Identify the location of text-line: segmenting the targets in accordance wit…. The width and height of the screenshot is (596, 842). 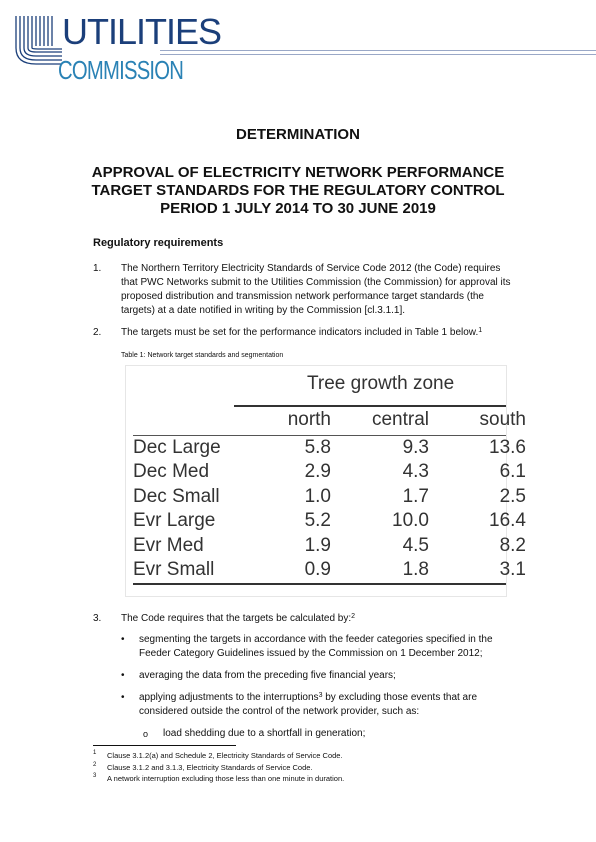
(316, 639).